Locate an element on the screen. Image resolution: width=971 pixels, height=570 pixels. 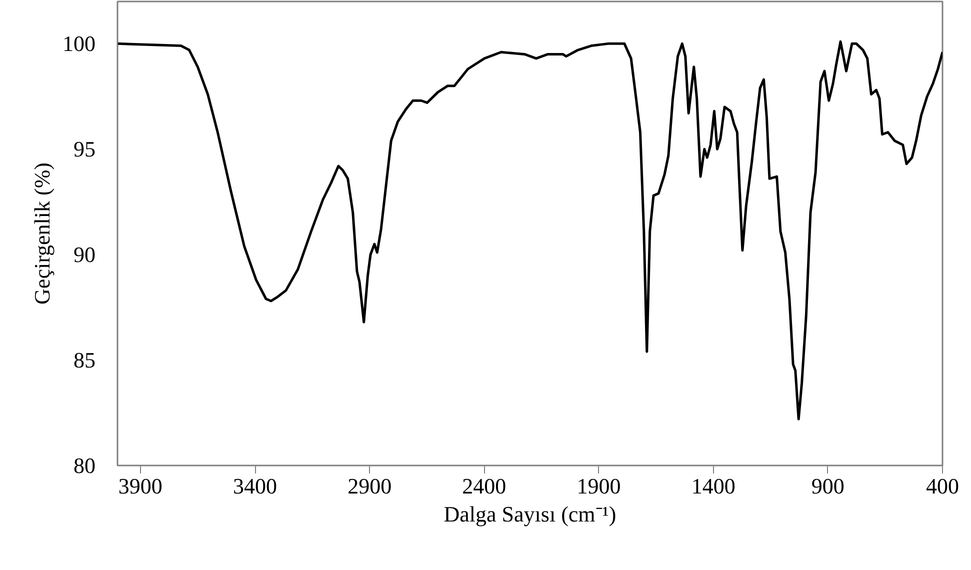
x-tick-label: 3400 is located at coordinates (255, 486).